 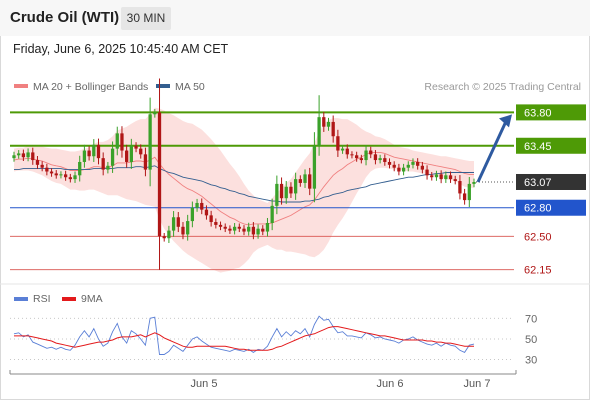 I want to click on rsi-tick-label: 70, so click(x=531, y=319).